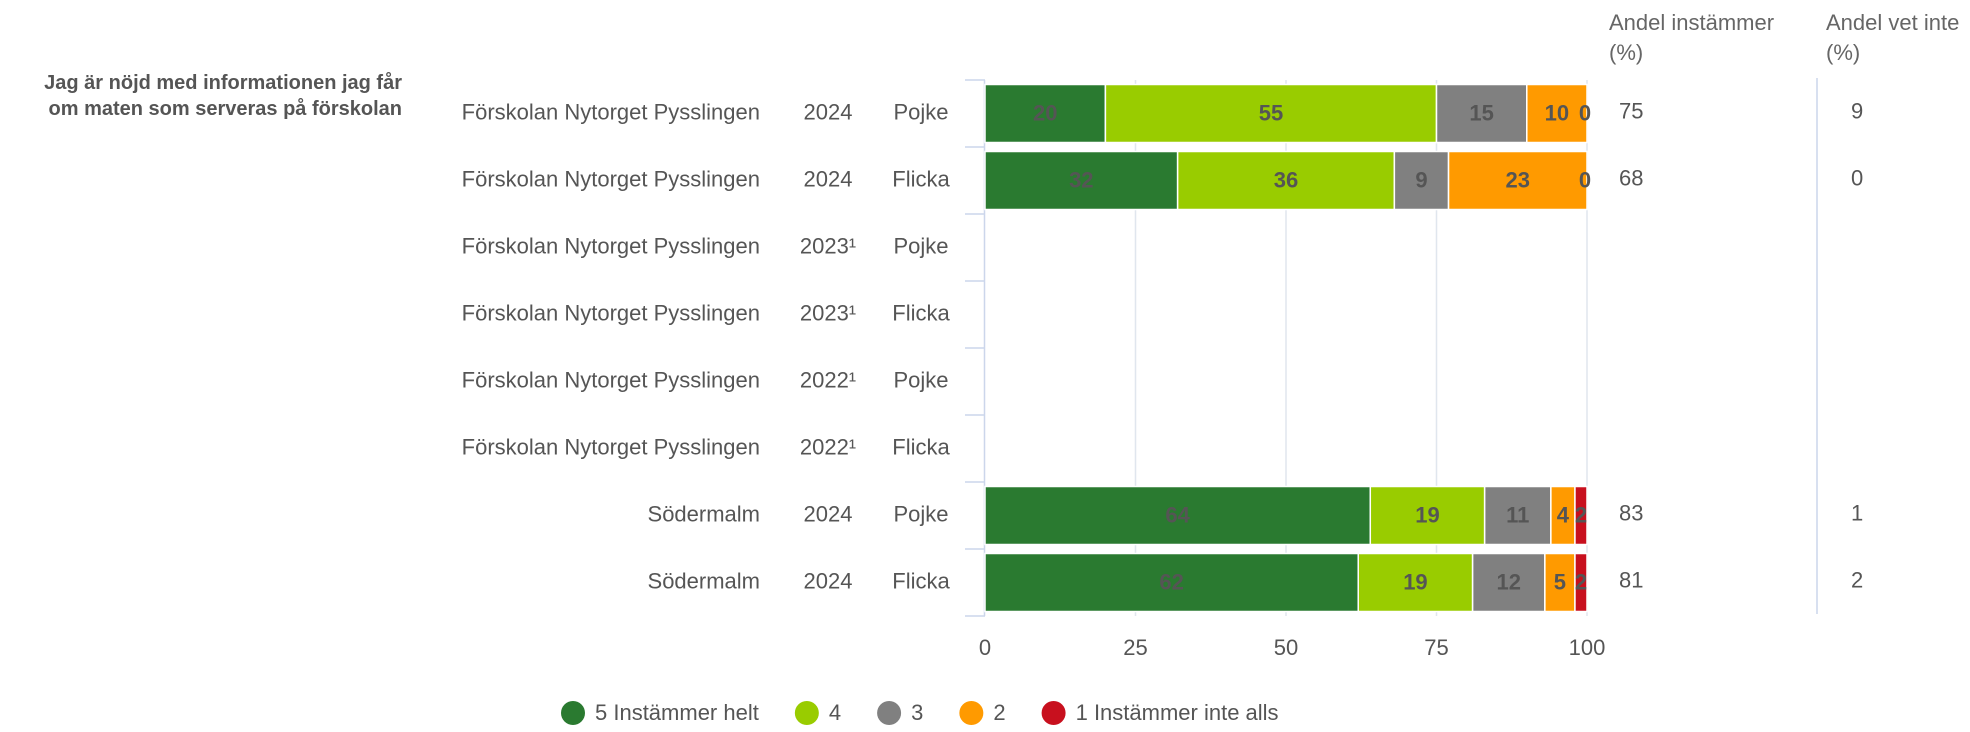 The image size is (1970, 732). Describe the element at coordinates (985, 647) in the screenshot. I see `x-tick-label: 0` at that location.